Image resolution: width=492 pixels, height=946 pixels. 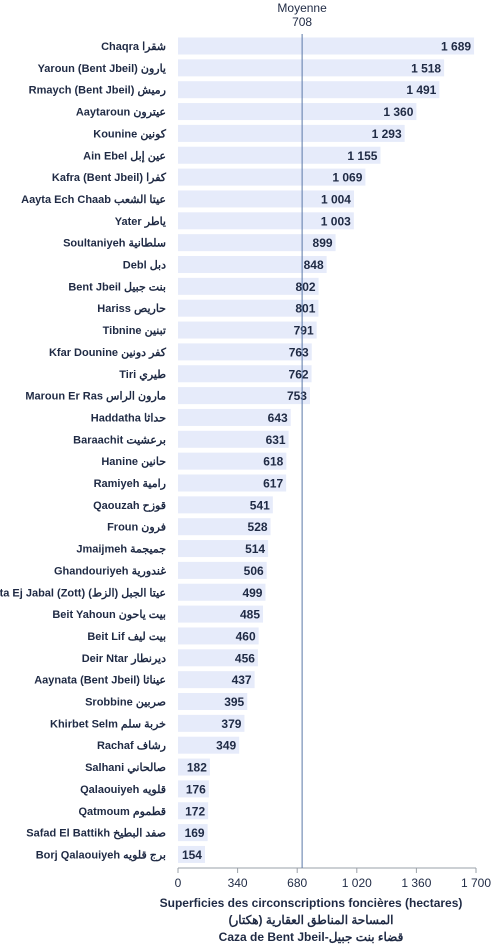 What do you see at coordinates (102, 69) in the screenshot?
I see `category-label-1: Yaroun (Bent Jbeil) يارون` at bounding box center [102, 69].